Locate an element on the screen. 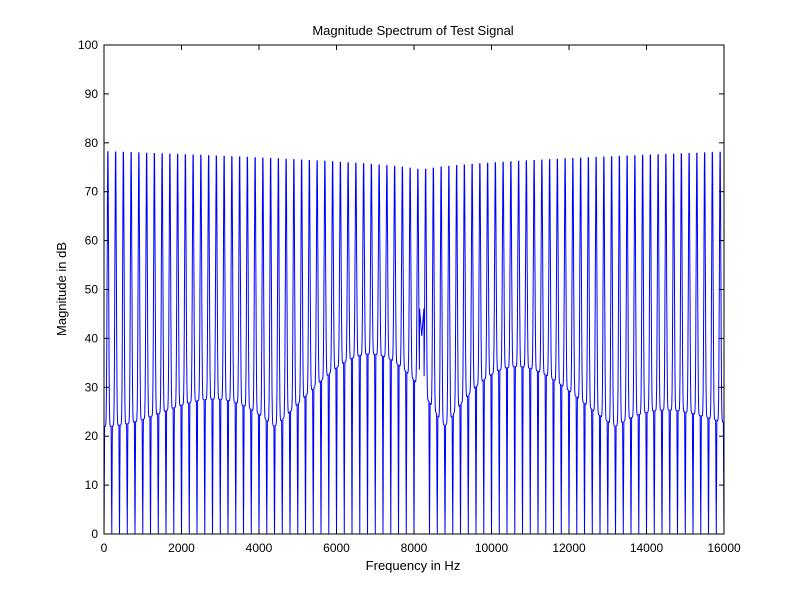 The height and width of the screenshot is (600, 800). x-tick-label: 8000 is located at coordinates (414, 548).